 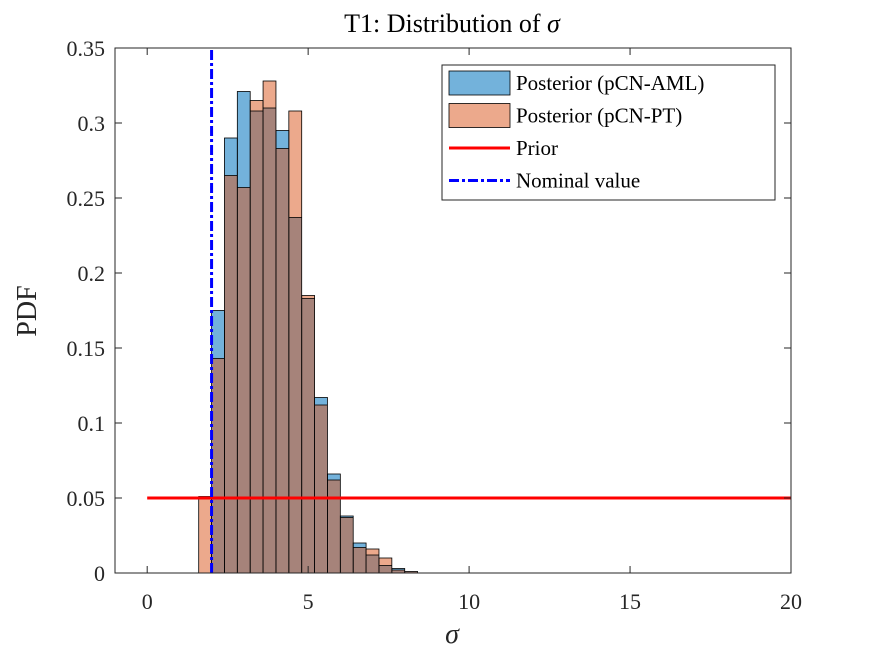 I want to click on y-tick-label: 0.05, so click(x=86, y=498).